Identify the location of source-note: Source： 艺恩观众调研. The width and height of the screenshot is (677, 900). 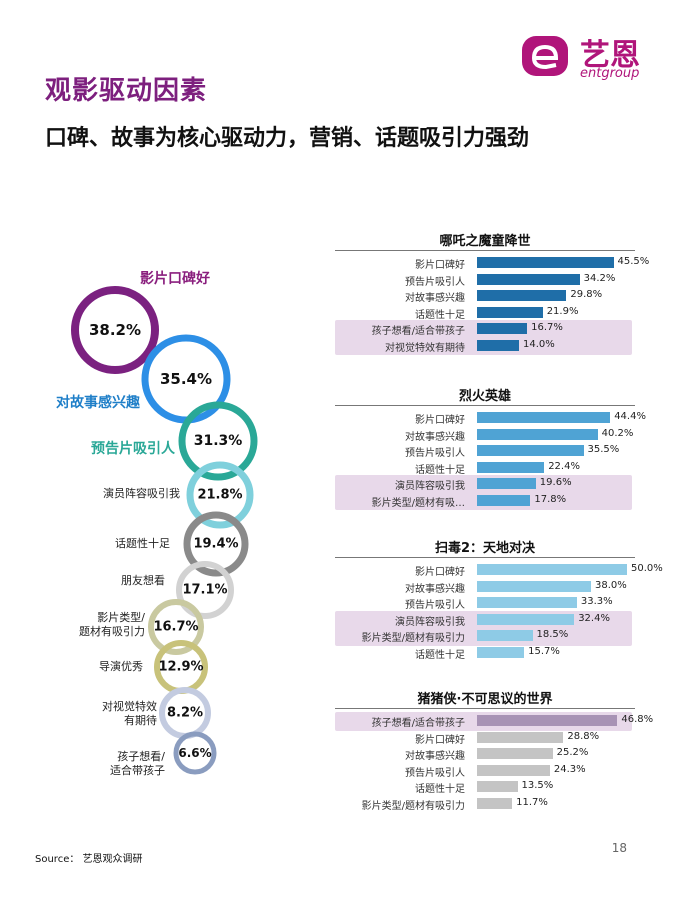
(89, 859).